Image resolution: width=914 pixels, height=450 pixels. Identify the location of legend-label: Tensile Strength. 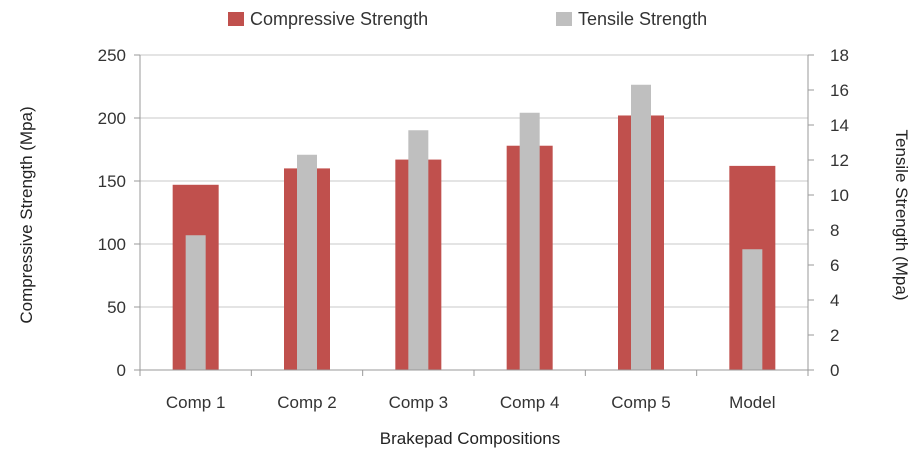
(642, 19).